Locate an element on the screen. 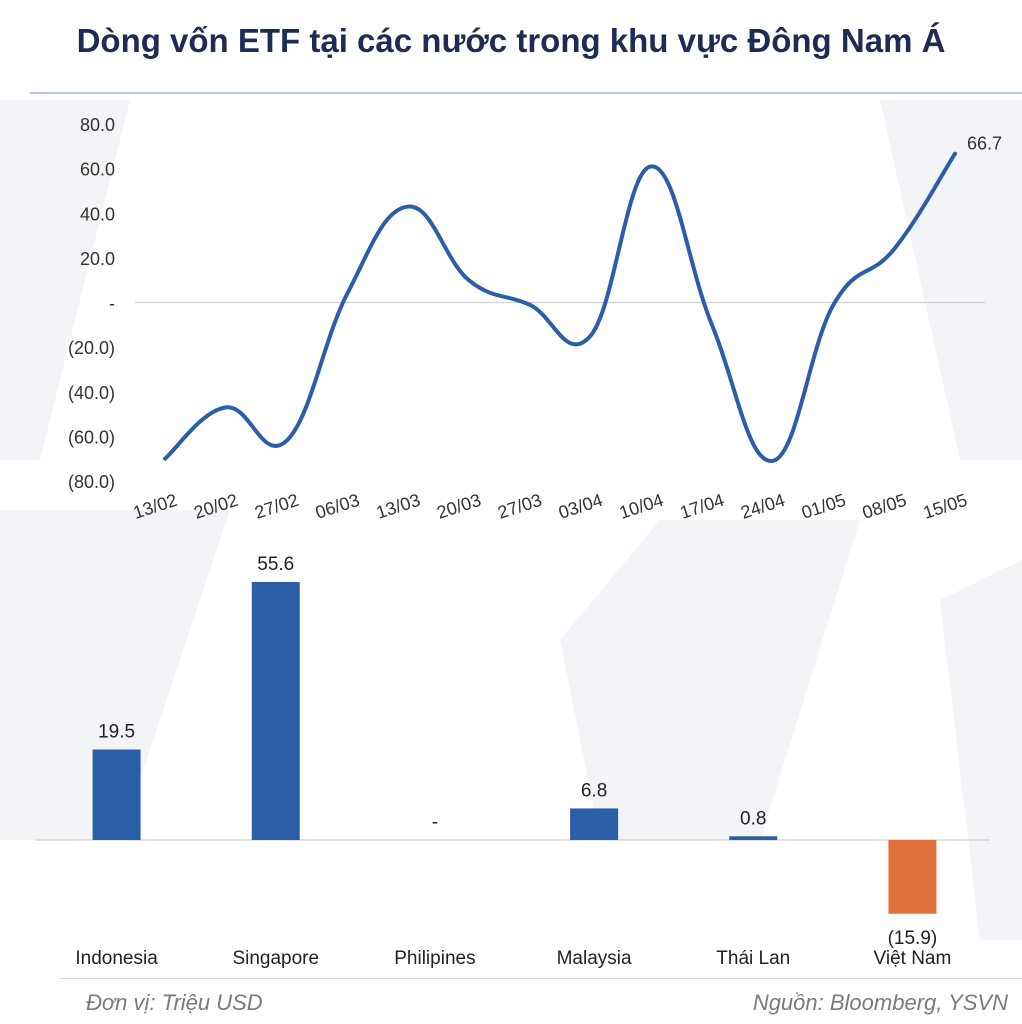 Image resolution: width=1022 pixels, height=1024 pixels. y-tick-label: (20.0) is located at coordinates (91, 348).